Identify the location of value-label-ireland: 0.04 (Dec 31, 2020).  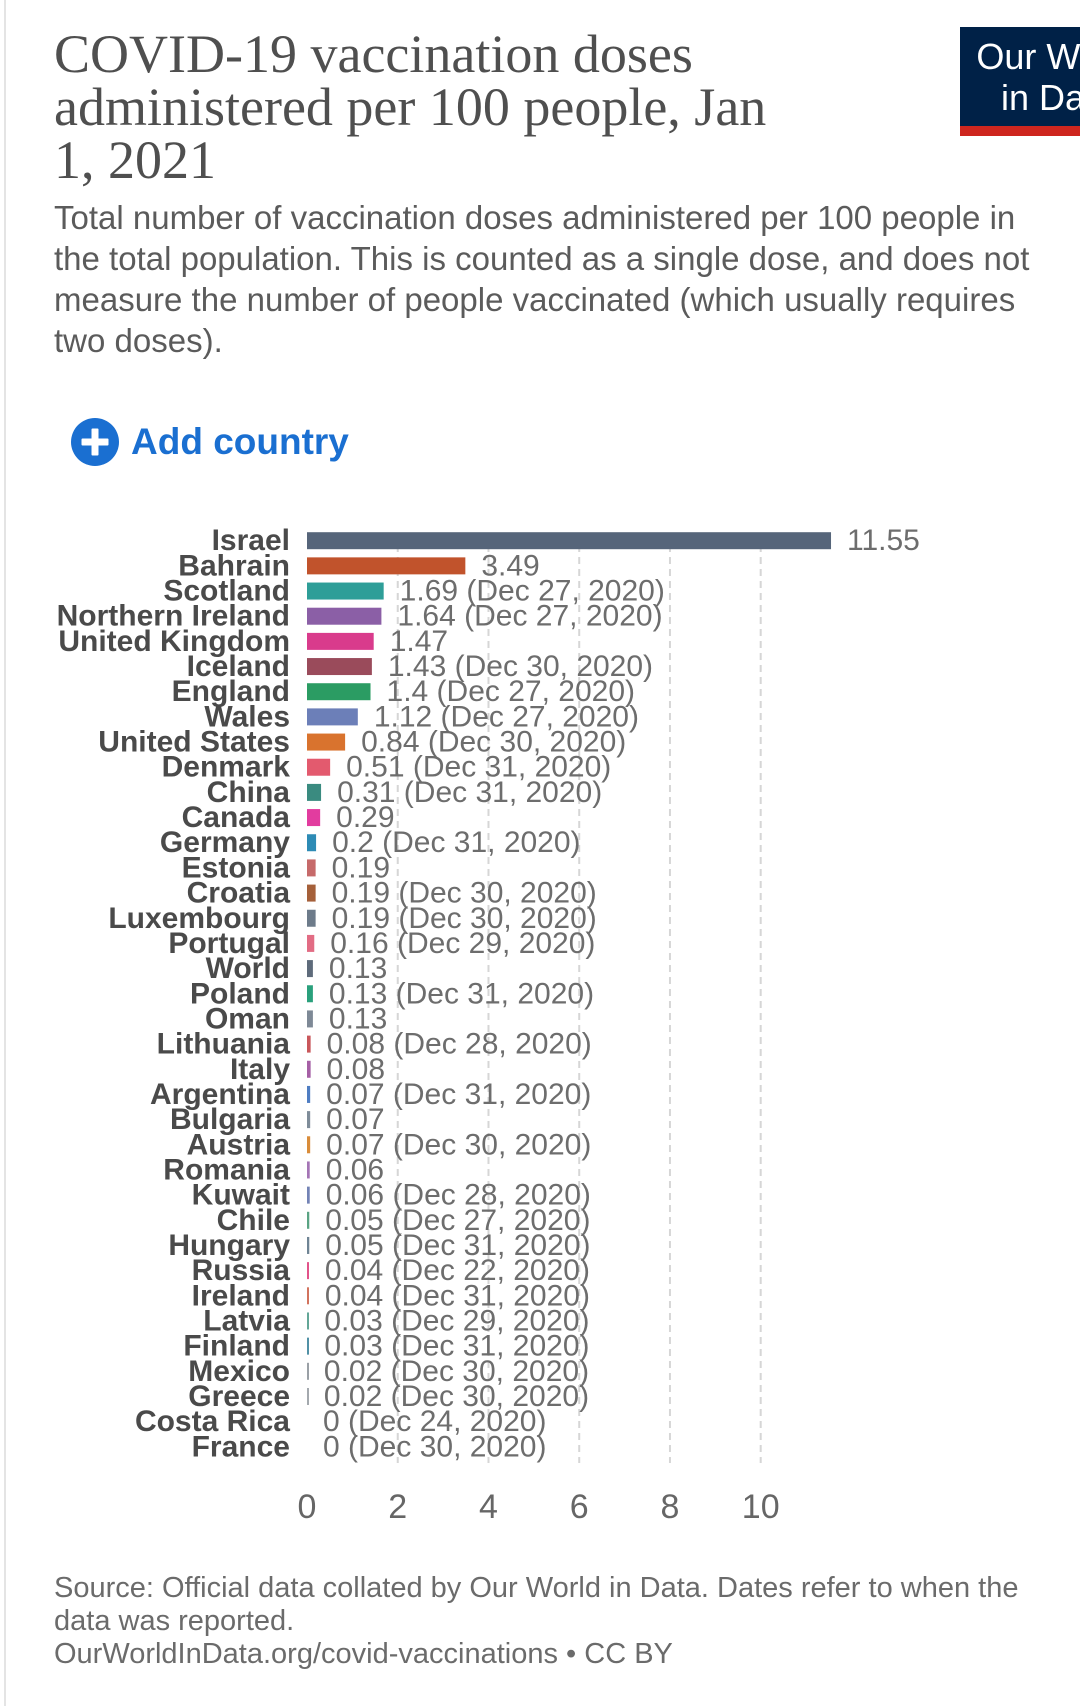
(457, 1295).